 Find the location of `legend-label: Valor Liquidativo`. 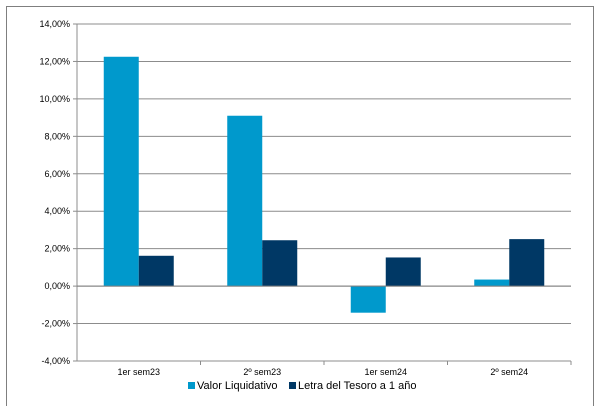

legend-label: Valor Liquidativo is located at coordinates (237, 386).